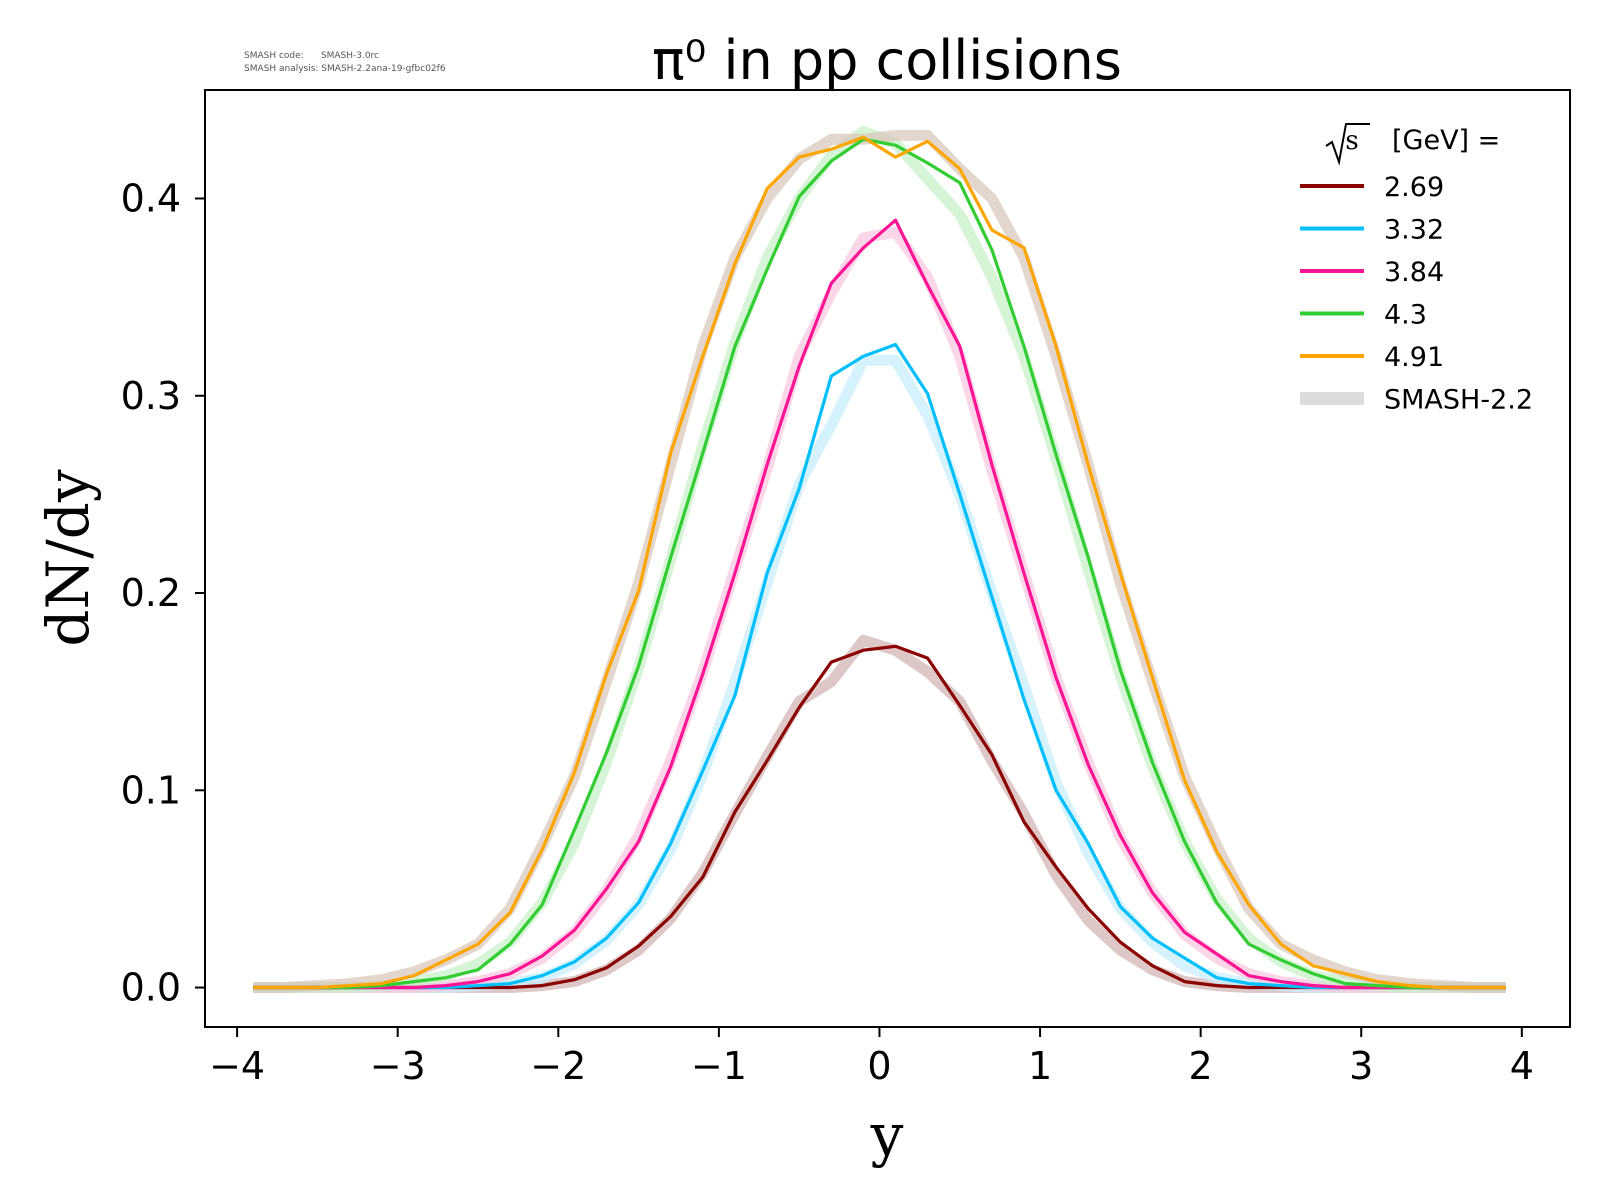 The image size is (1600, 1200). I want to click on legend-label: 3.84, so click(1414, 272).